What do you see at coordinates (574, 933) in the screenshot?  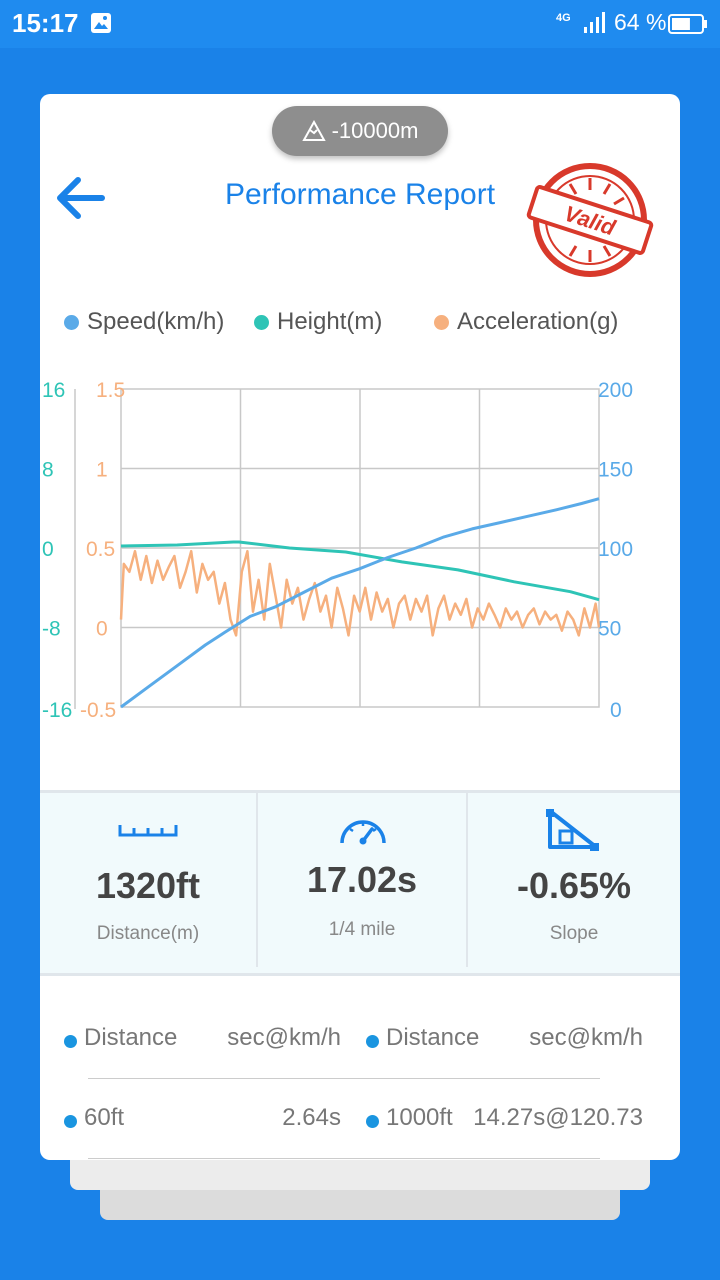 I see `stat-slope-label: Slope` at bounding box center [574, 933].